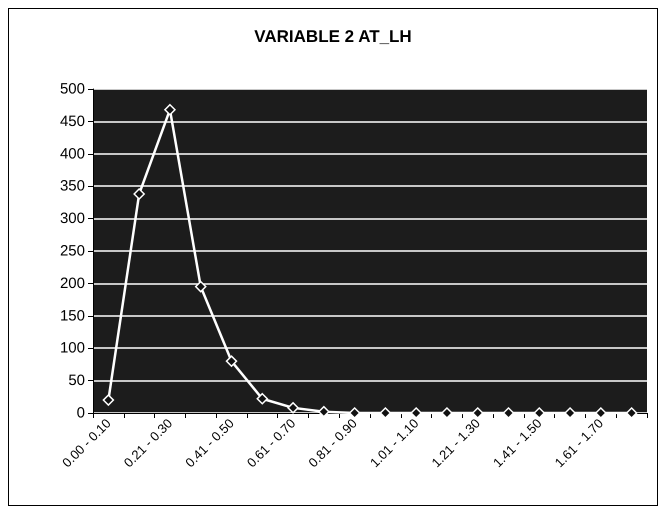 This screenshot has width=668, height=516. I want to click on y-tick-label: 100, so click(72, 348).